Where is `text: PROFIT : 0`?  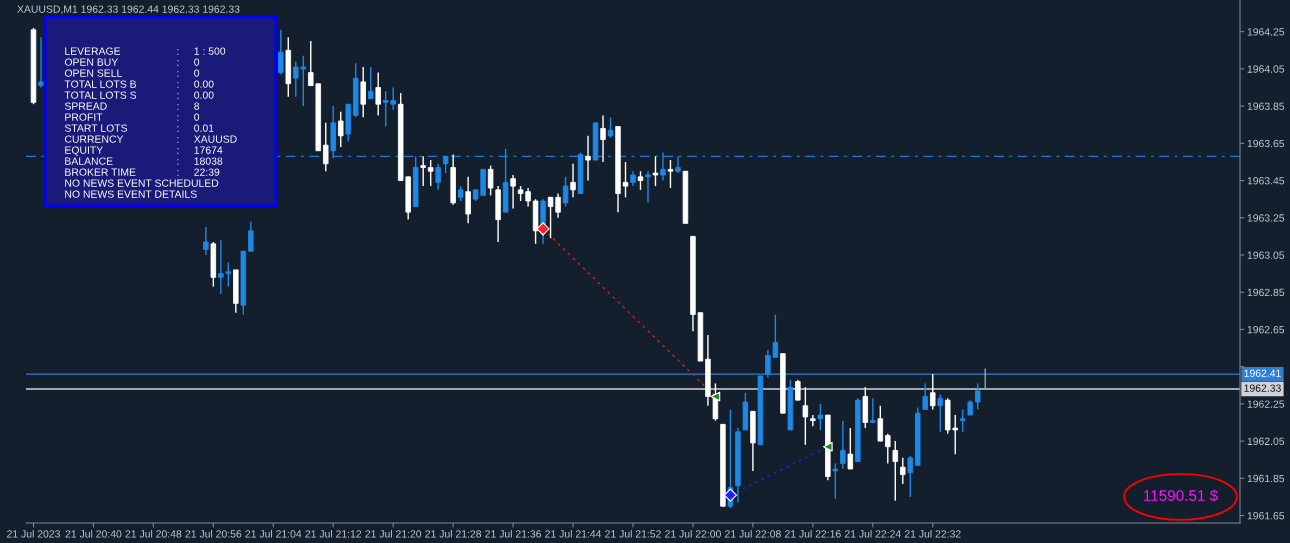
text: PROFIT : 0 is located at coordinates (132, 117).